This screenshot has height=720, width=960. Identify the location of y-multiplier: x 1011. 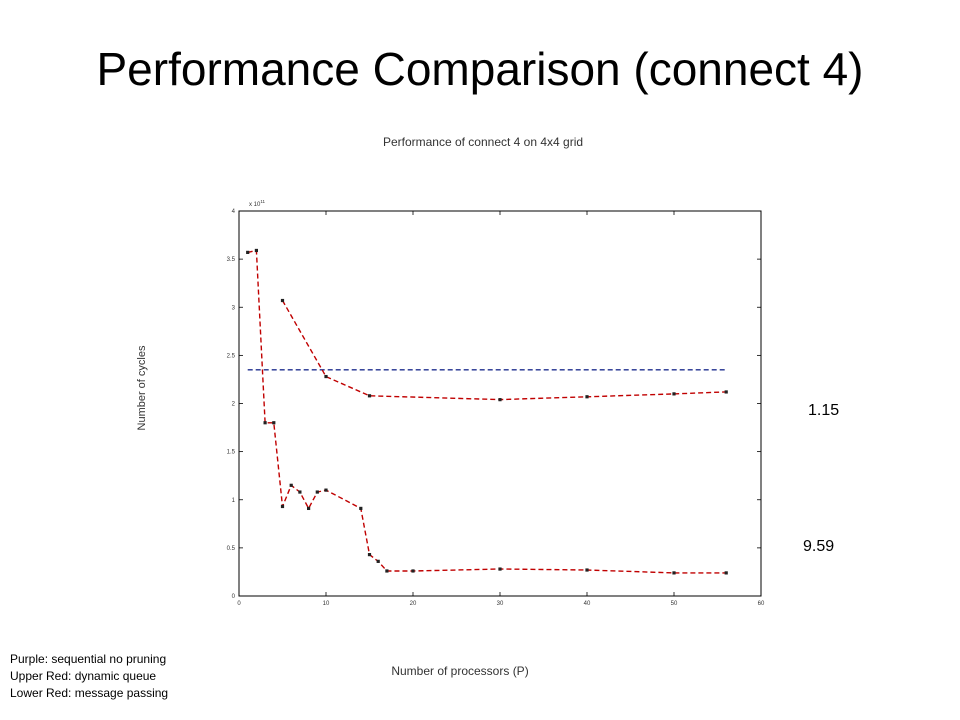
(257, 203).